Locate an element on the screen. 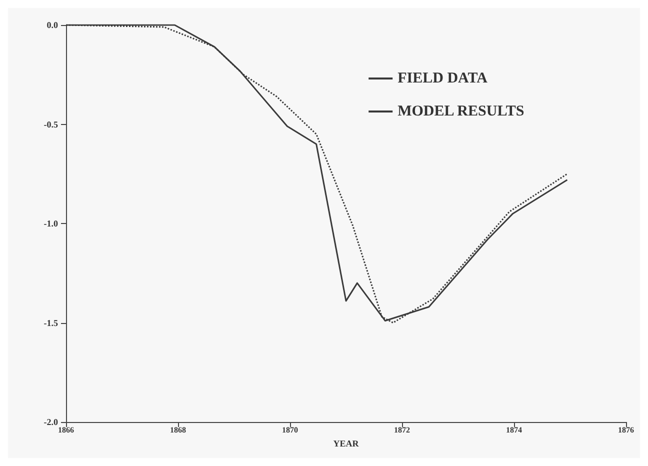 This screenshot has height=466, width=648. y-tick-label: -1.5 is located at coordinates (51, 323).